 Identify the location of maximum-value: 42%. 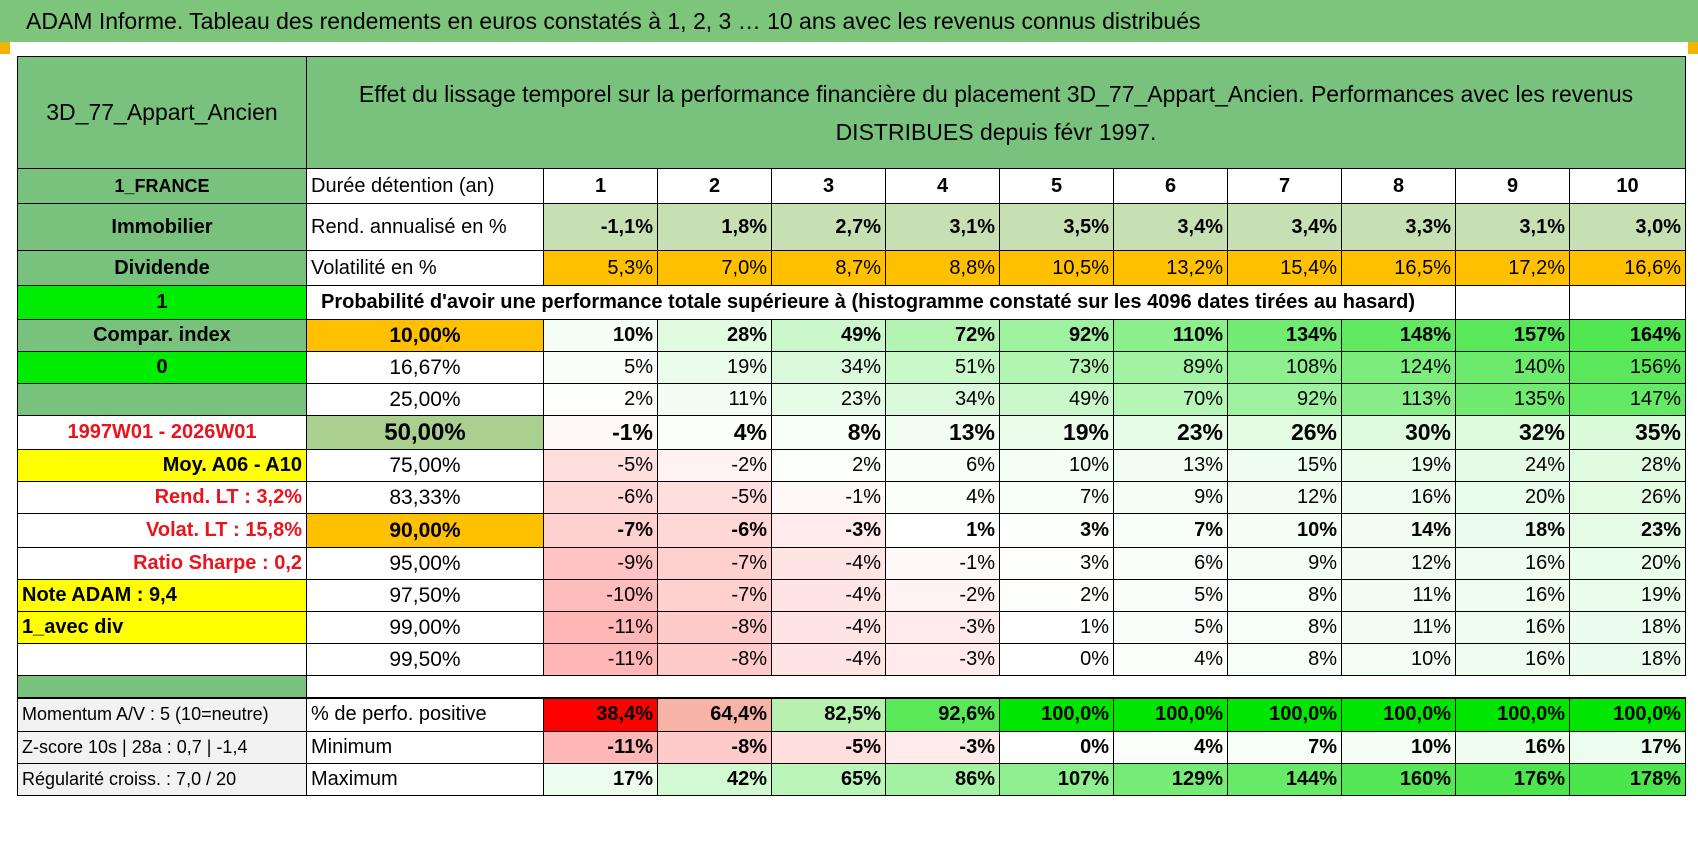
(714, 779).